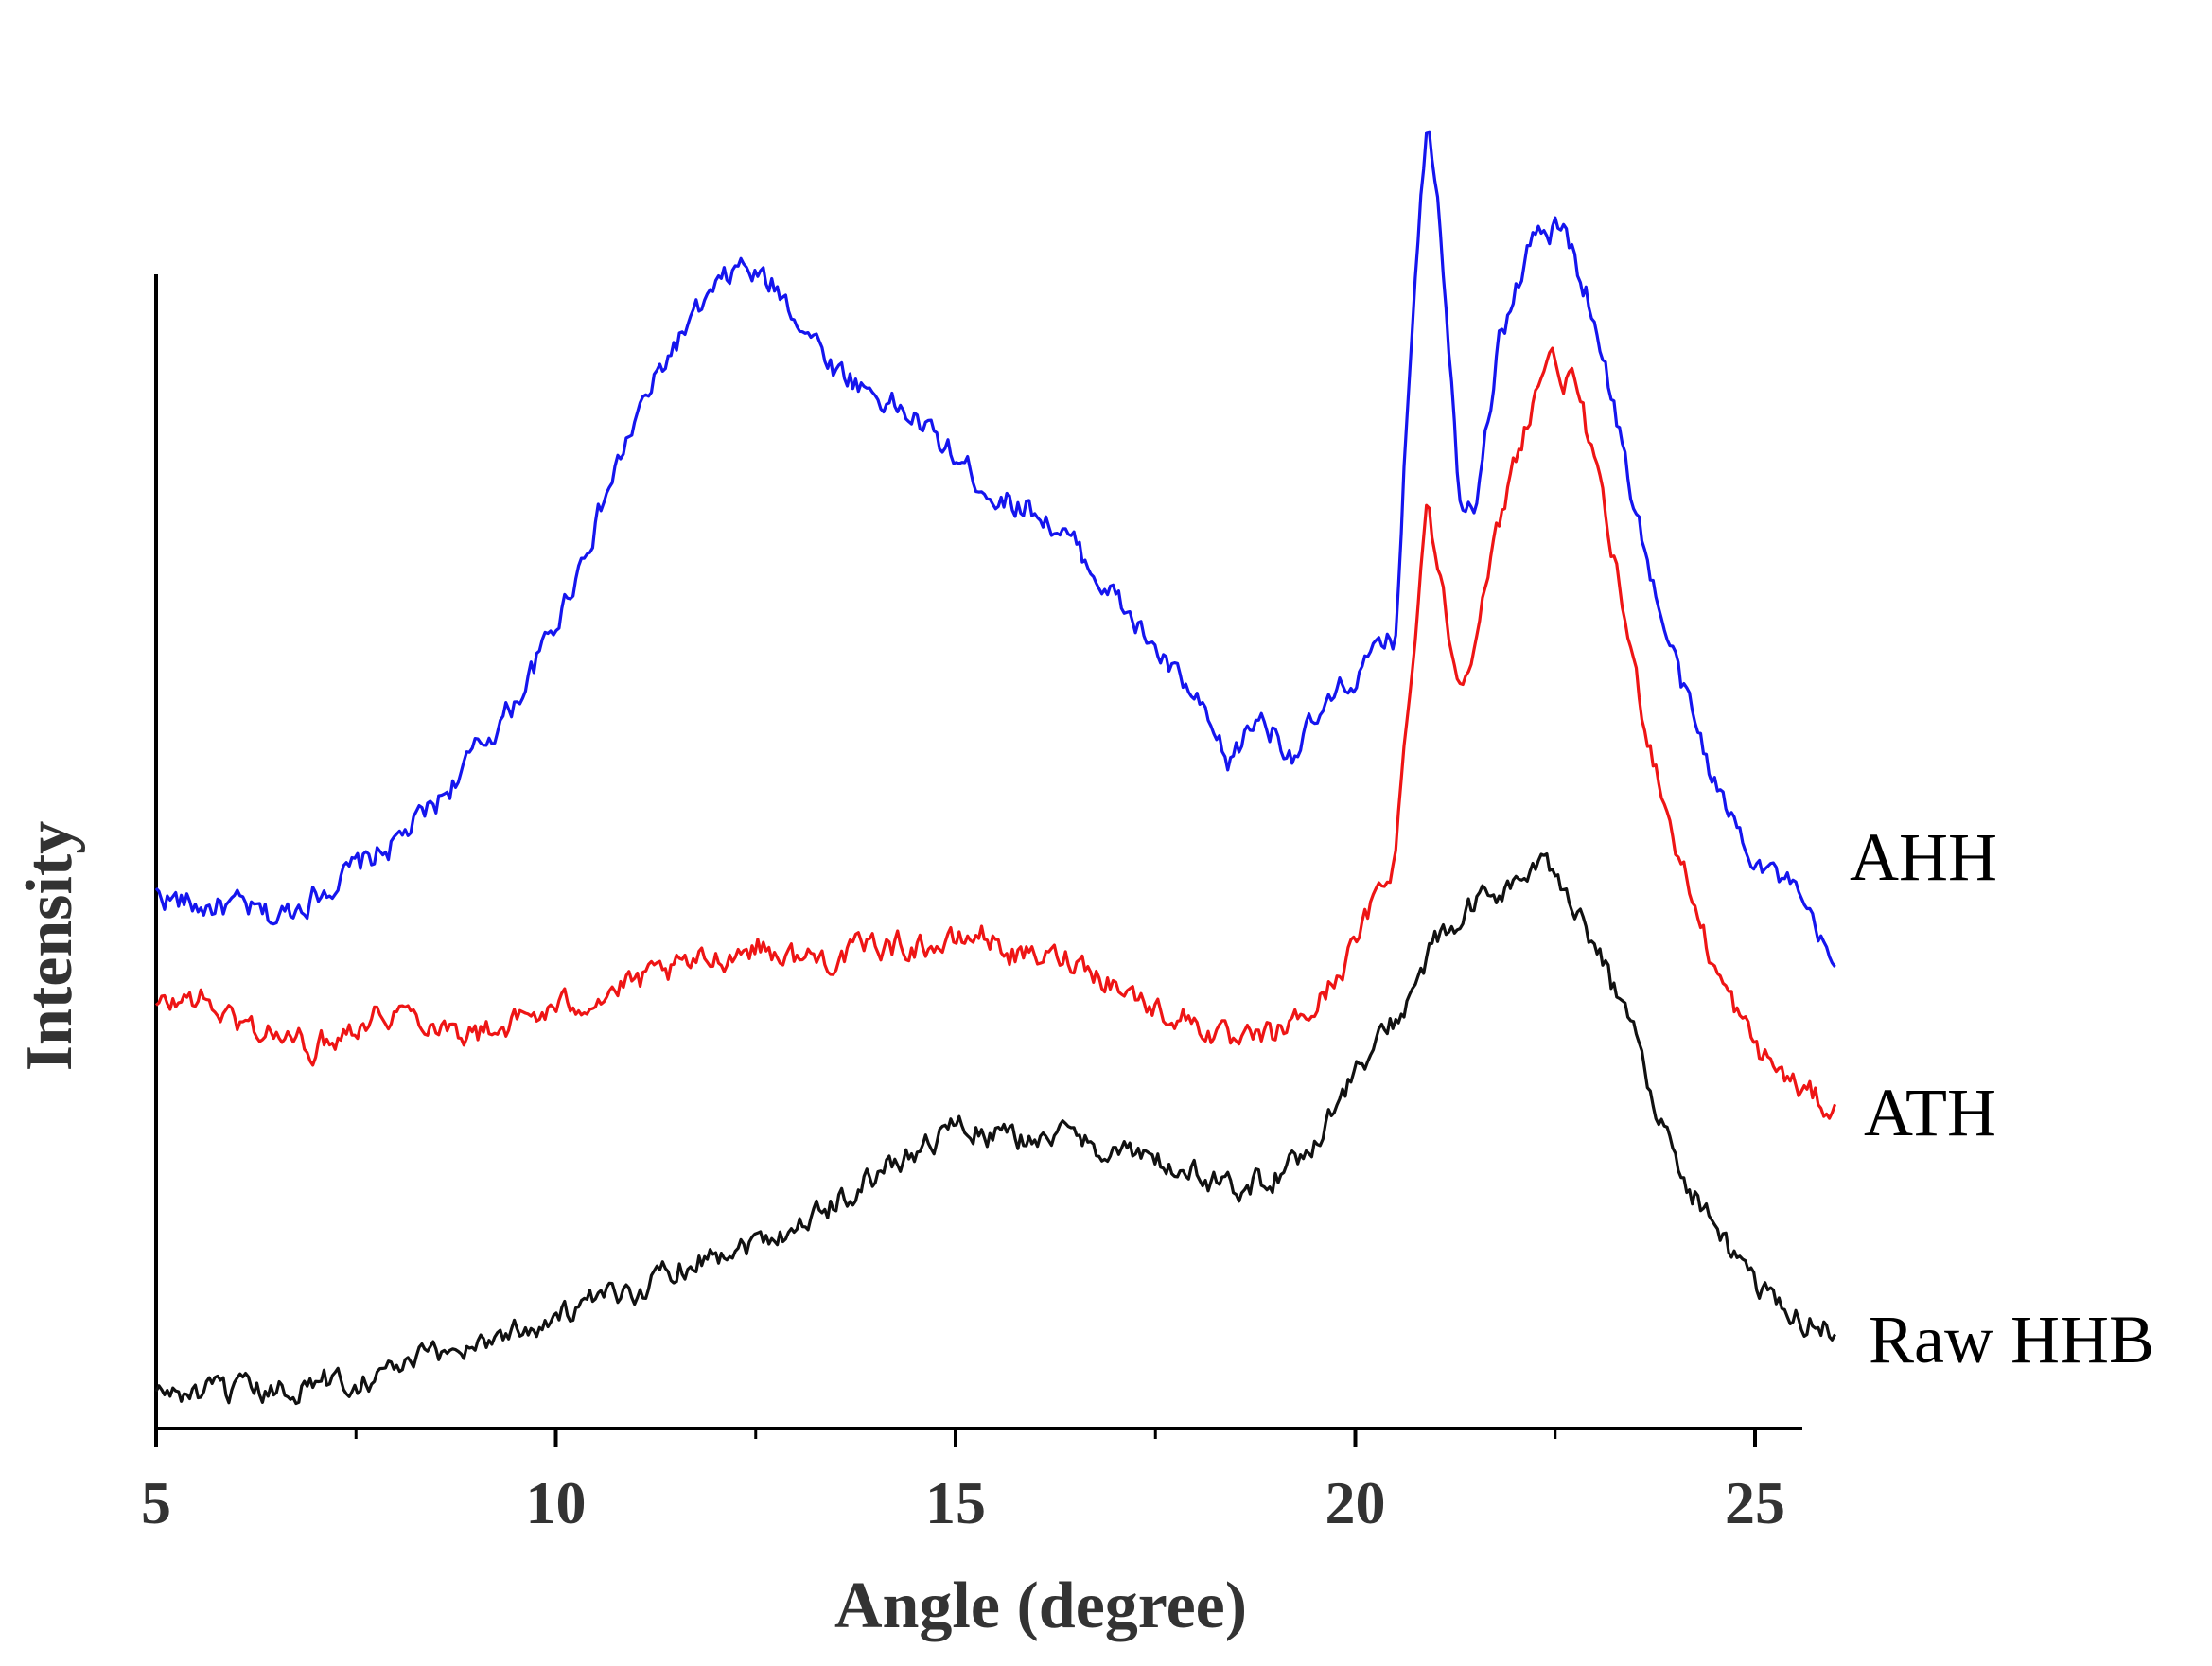 This screenshot has height=1666, width=2212. What do you see at coordinates (557, 1502) in the screenshot?
I see `x-tick-label: 10` at bounding box center [557, 1502].